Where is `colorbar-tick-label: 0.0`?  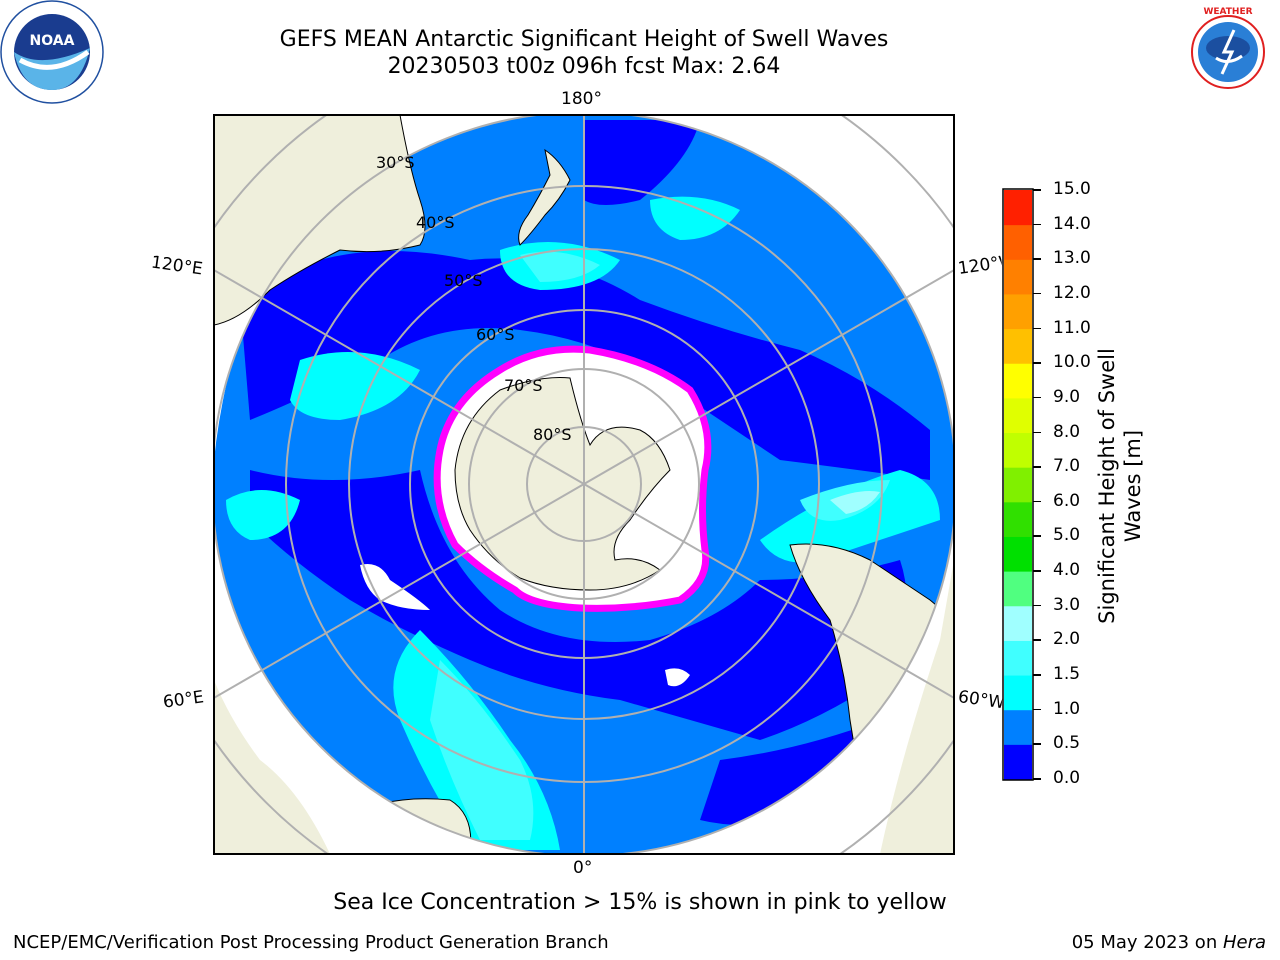
colorbar-tick-label: 0.0 is located at coordinates (1067, 778).